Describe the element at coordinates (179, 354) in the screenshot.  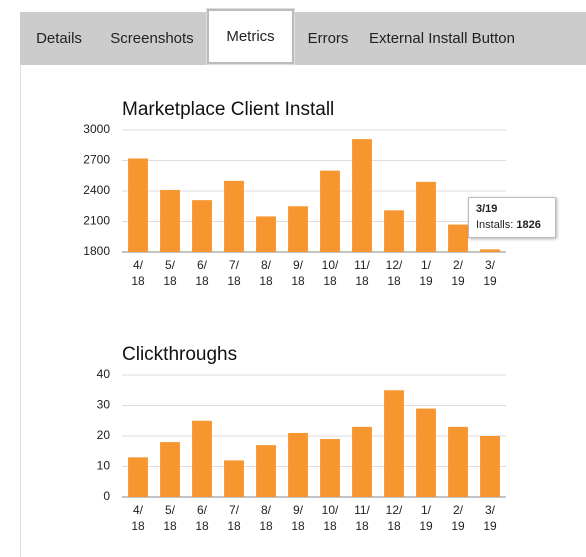
I see `chart-title: Clickthroughs` at that location.